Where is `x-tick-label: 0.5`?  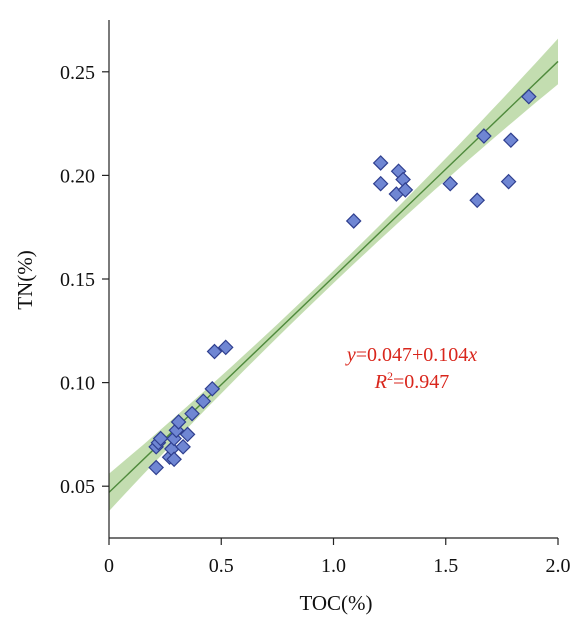
x-tick-label: 0.5 is located at coordinates (221, 566).